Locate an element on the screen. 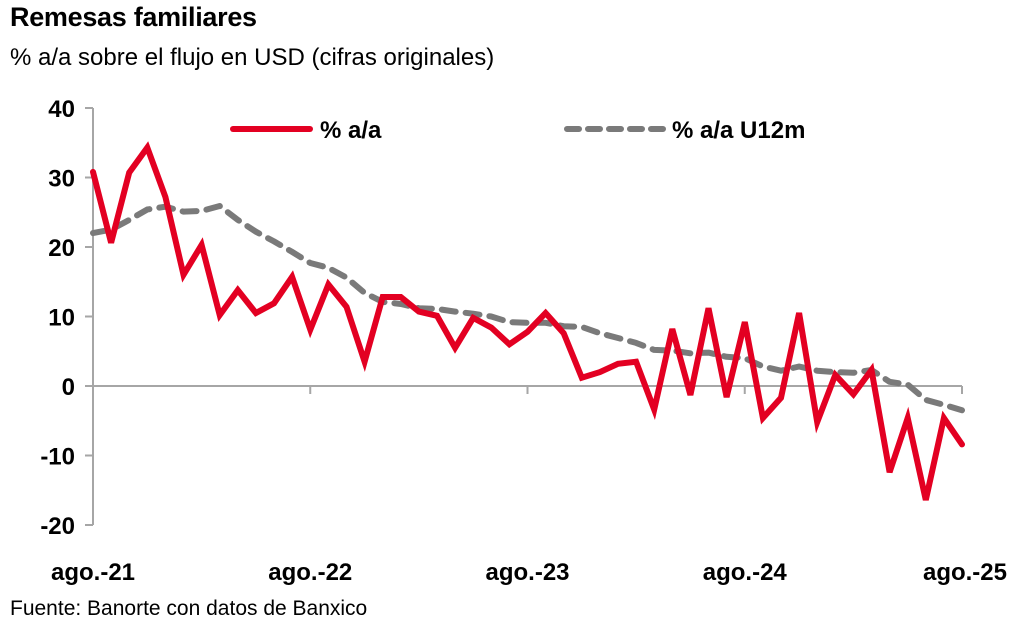 The image size is (1024, 635). y-tick-label: -20 is located at coordinates (57, 526).